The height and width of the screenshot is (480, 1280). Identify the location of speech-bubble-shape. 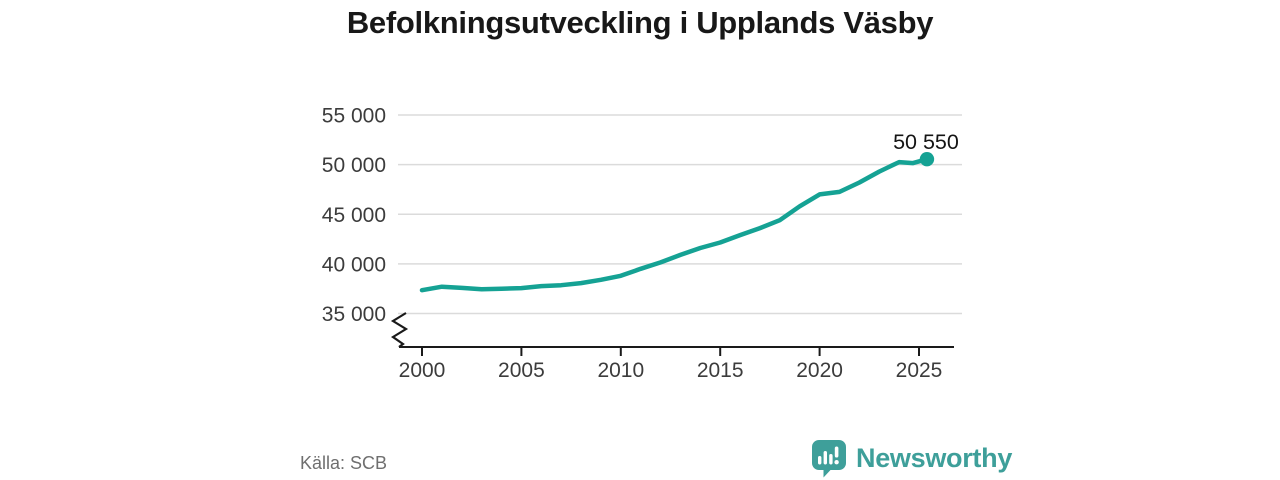
(829, 459).